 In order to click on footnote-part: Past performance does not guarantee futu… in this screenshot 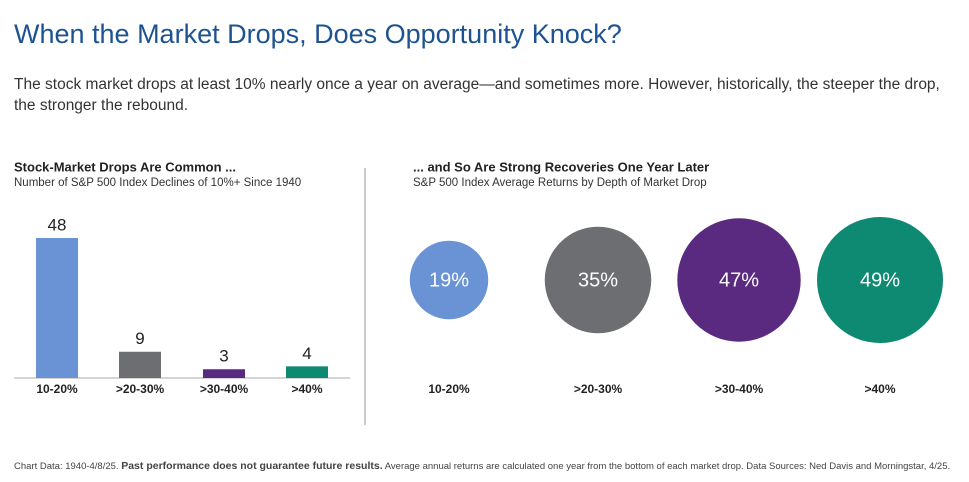, I will do `click(251, 466)`.